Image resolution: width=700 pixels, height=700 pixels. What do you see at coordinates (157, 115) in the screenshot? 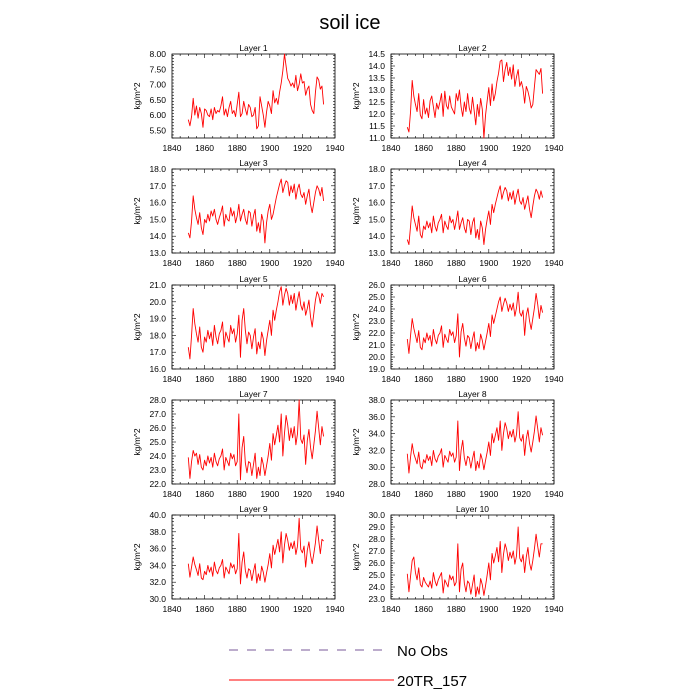
I see `y-tick-label: 6.00` at bounding box center [157, 115].